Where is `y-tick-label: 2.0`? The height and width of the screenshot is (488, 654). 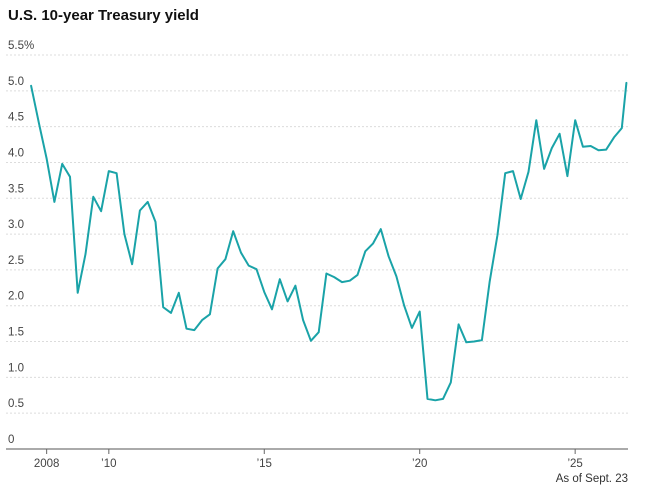 y-tick-label: 2.0 is located at coordinates (16, 297).